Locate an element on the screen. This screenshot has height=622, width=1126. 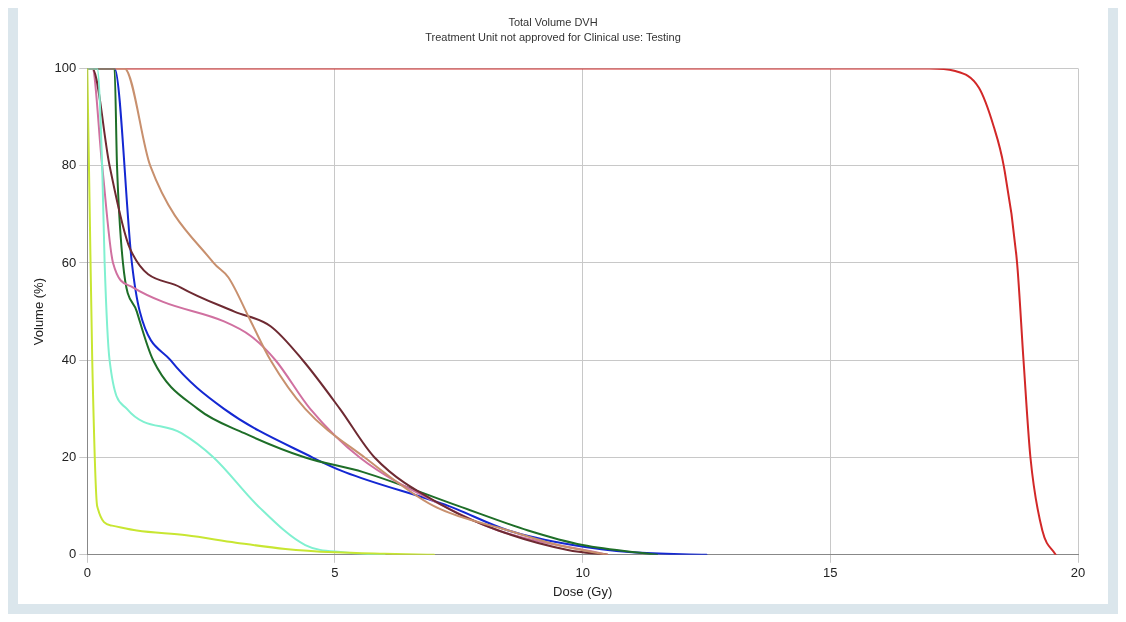
y-tick-label: 60 is located at coordinates (69, 262).